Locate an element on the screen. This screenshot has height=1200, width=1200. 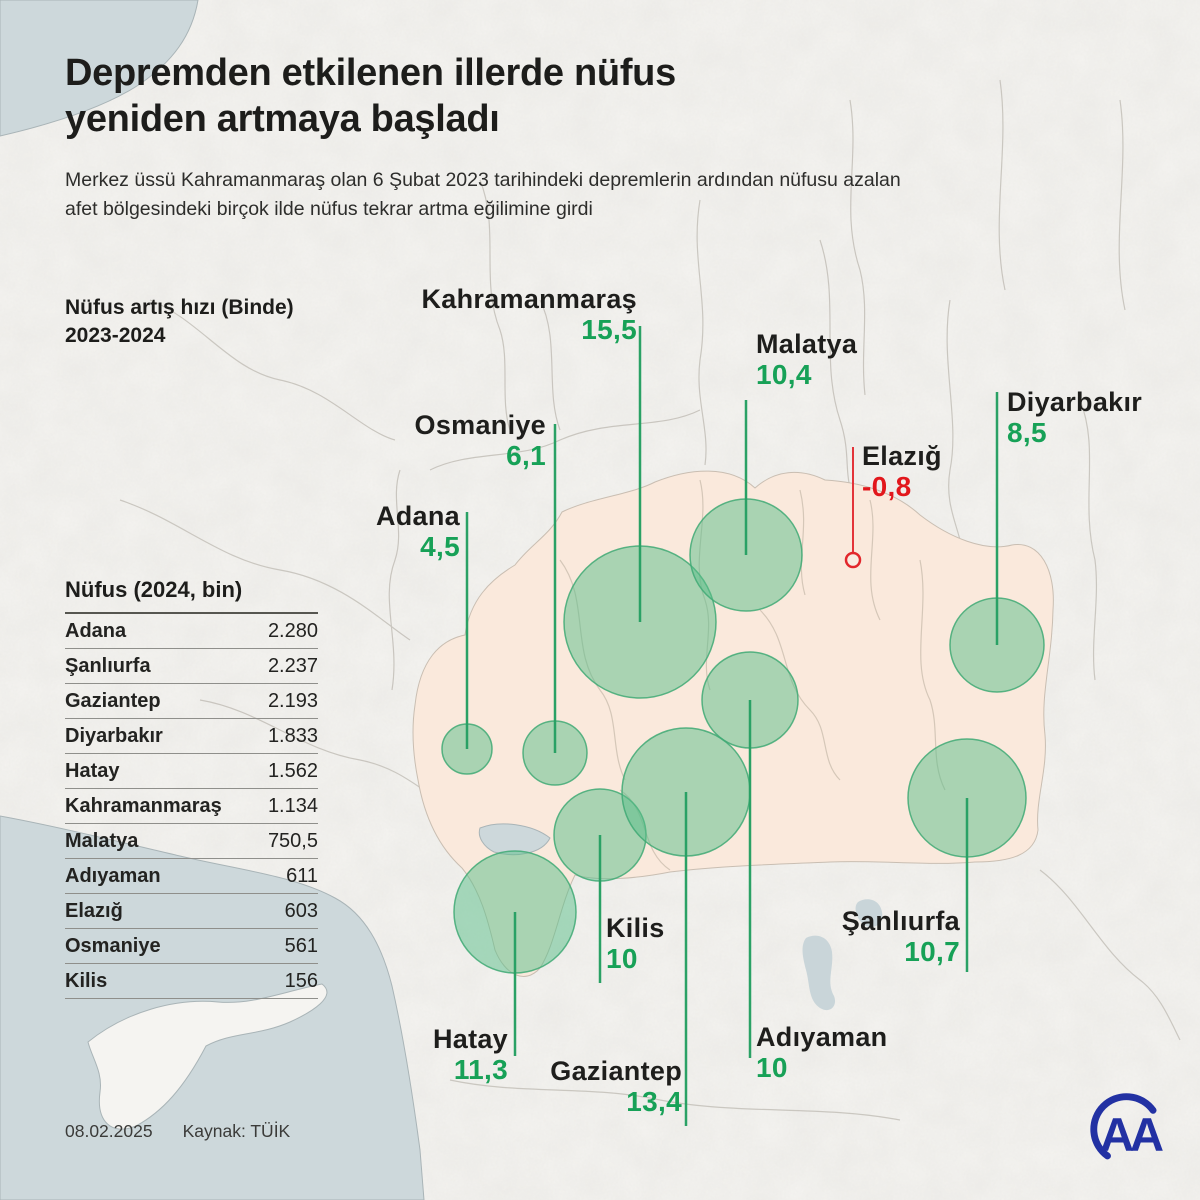
province-label-osmaniye: Osmaniye 6,1 is located at coordinates (480, 441).